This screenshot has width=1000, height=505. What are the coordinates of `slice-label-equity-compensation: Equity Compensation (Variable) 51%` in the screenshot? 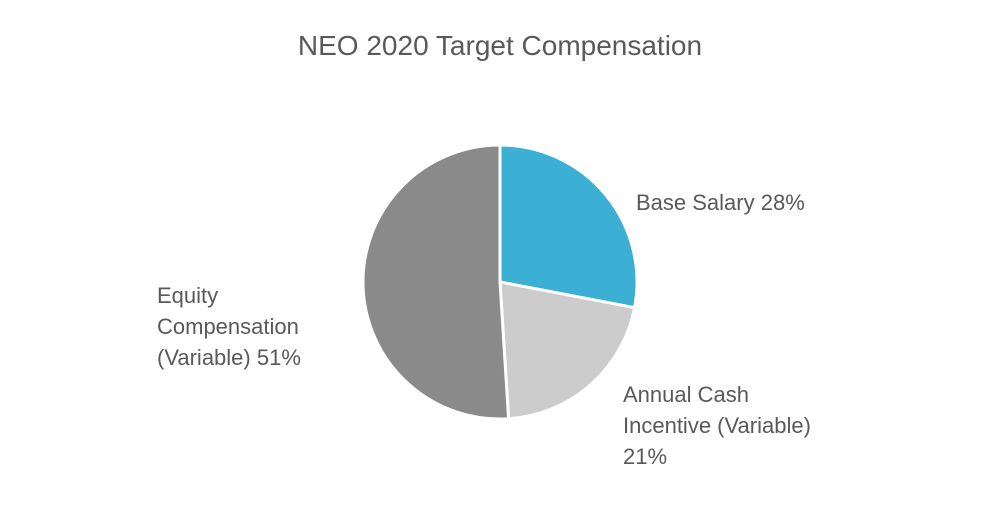 It's located at (229, 326).